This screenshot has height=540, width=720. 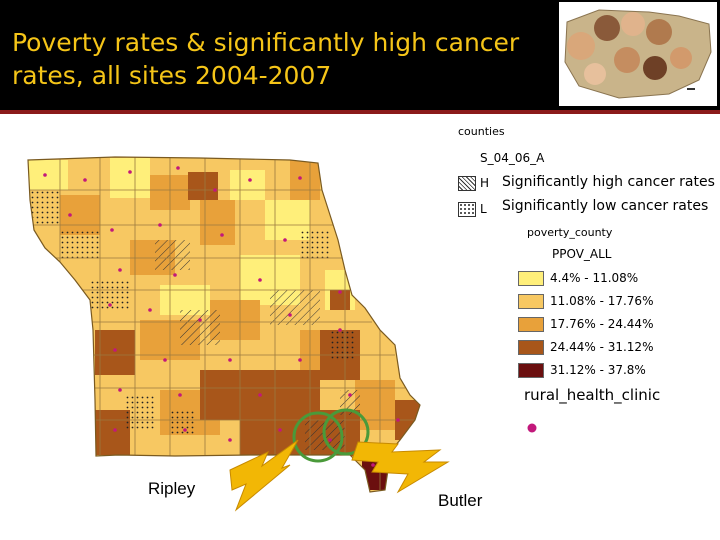 I want to click on legend-class-4-label: 24.44% - 31.12%, so click(x=602, y=347).